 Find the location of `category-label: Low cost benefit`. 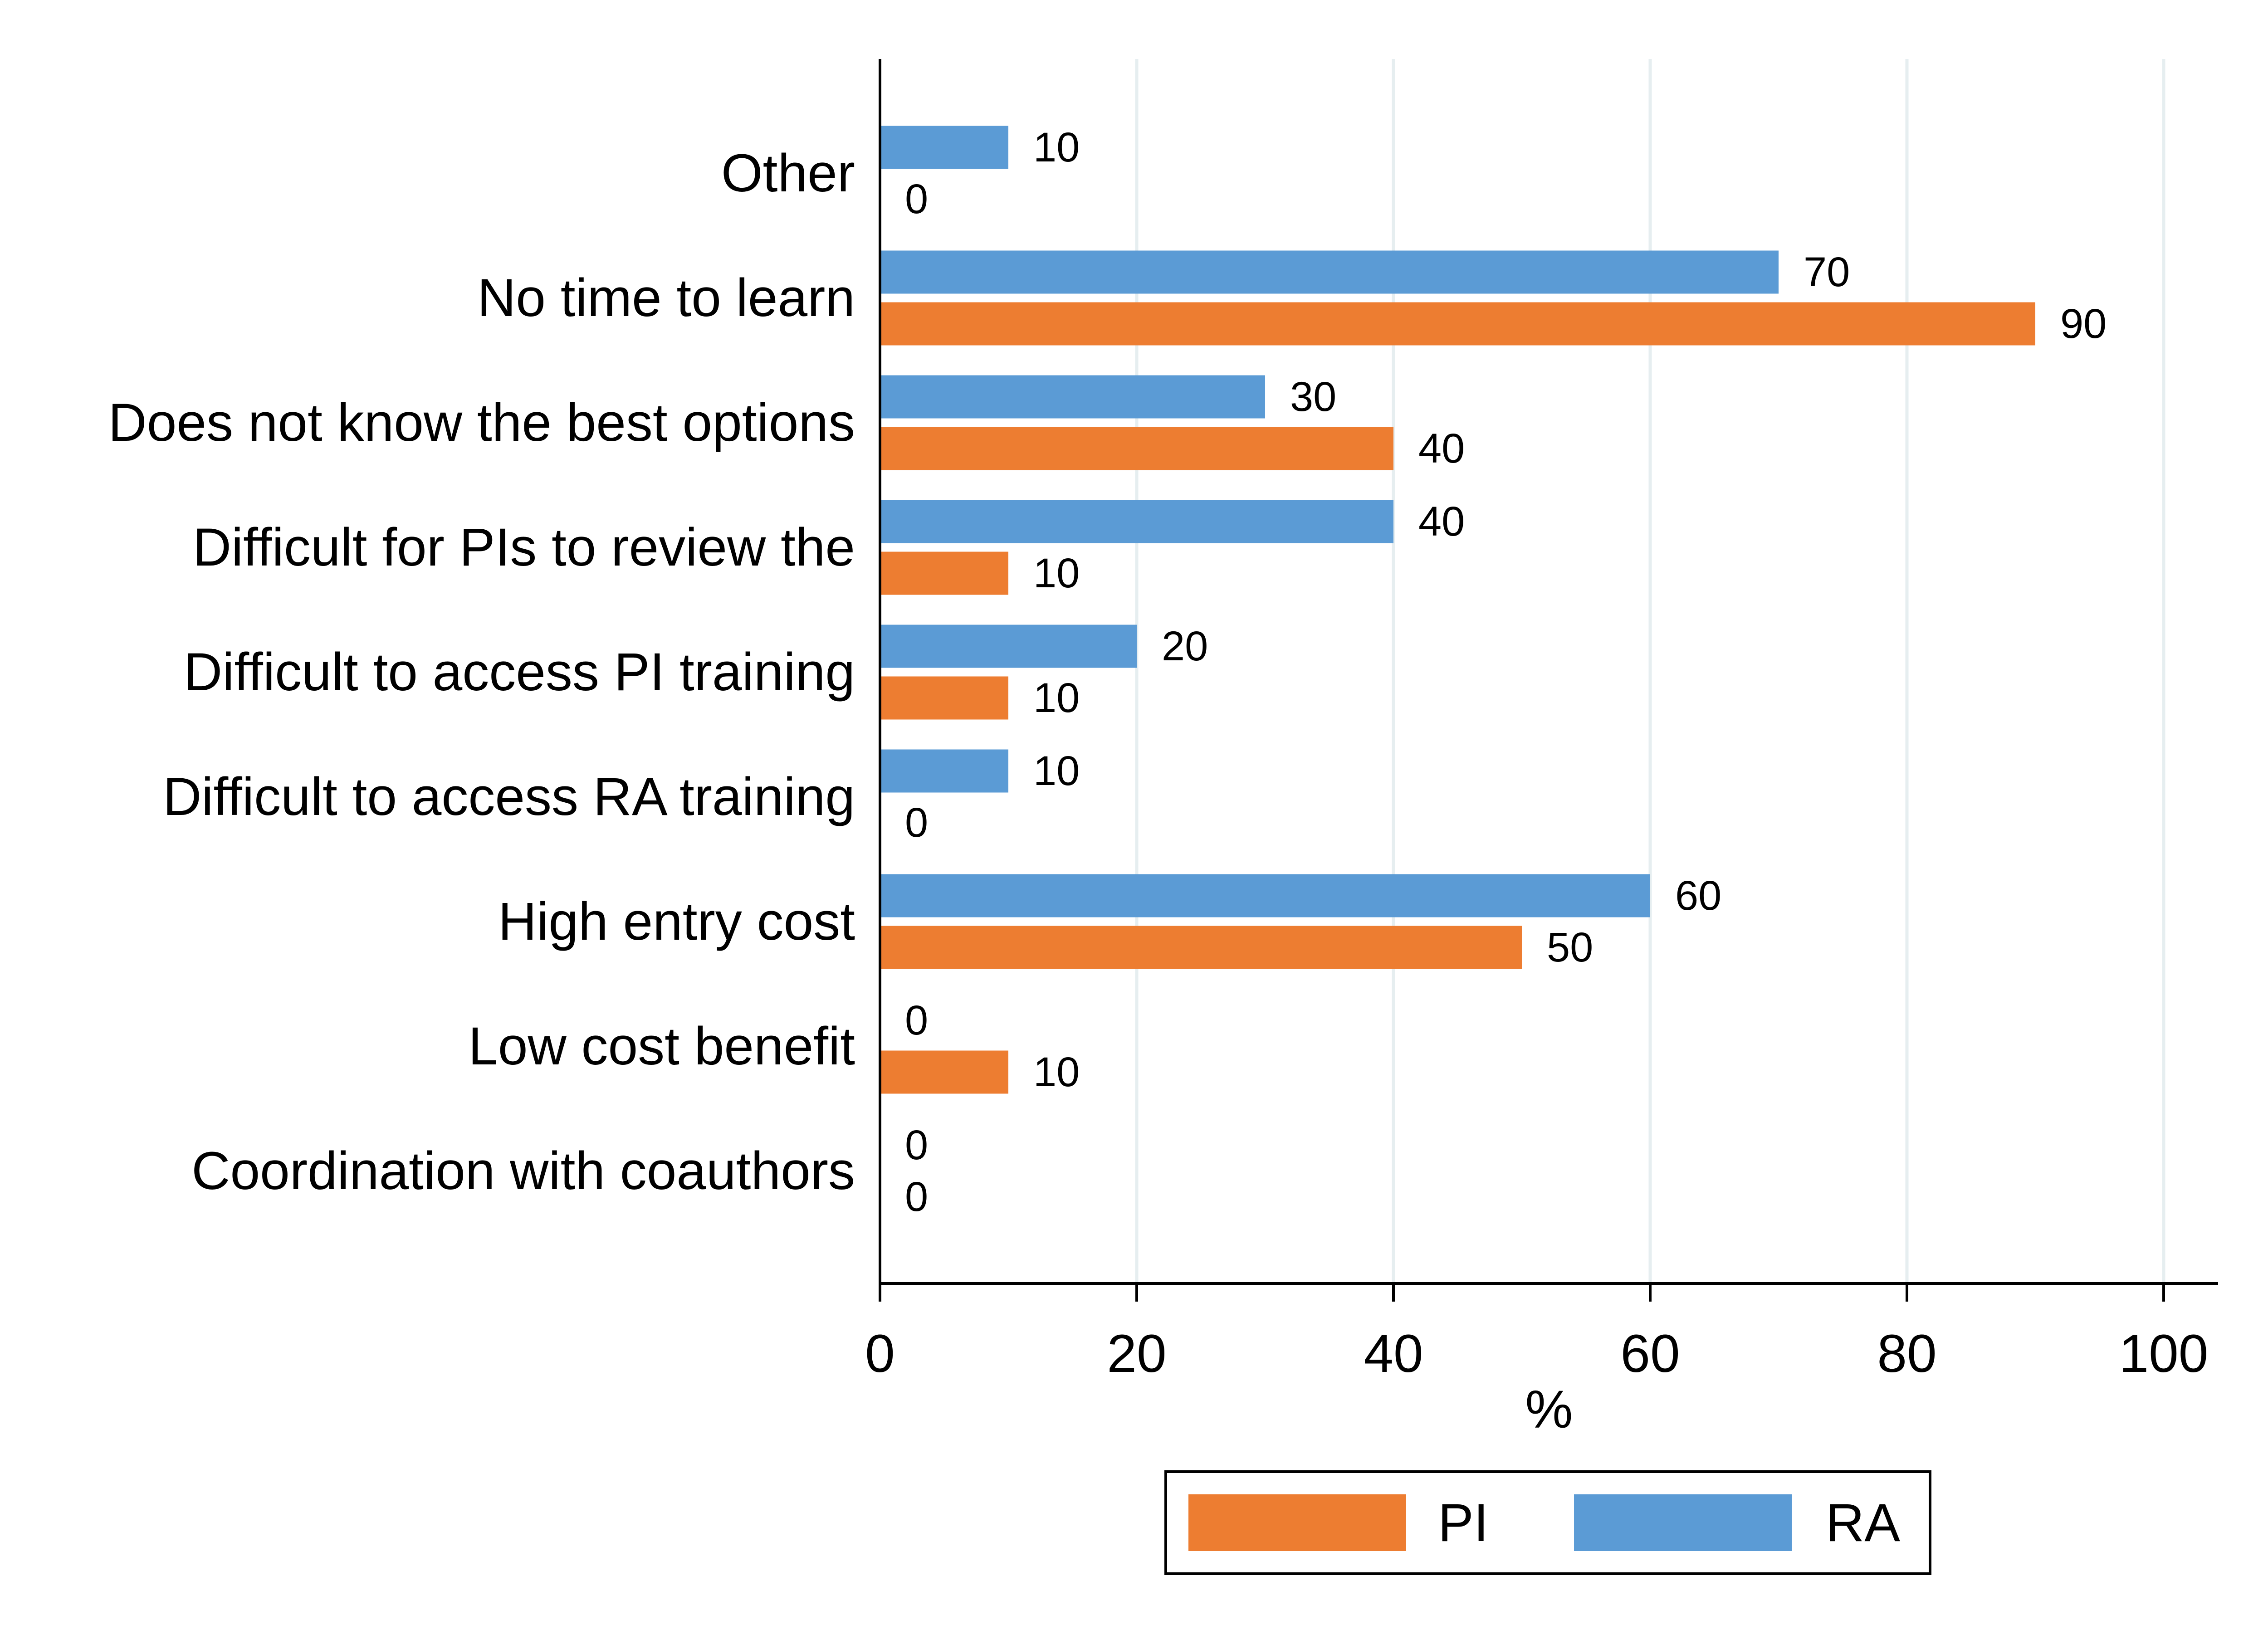

category-label: Low cost benefit is located at coordinates (662, 1046).